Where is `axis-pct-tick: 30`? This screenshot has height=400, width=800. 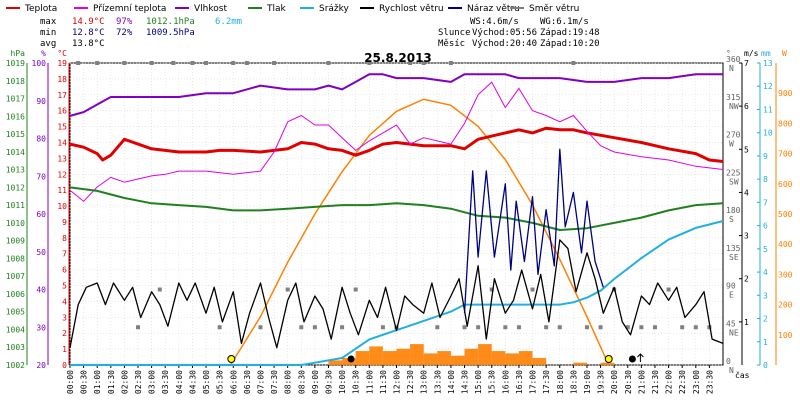
axis-pct-tick: 30 is located at coordinates (41, 327).